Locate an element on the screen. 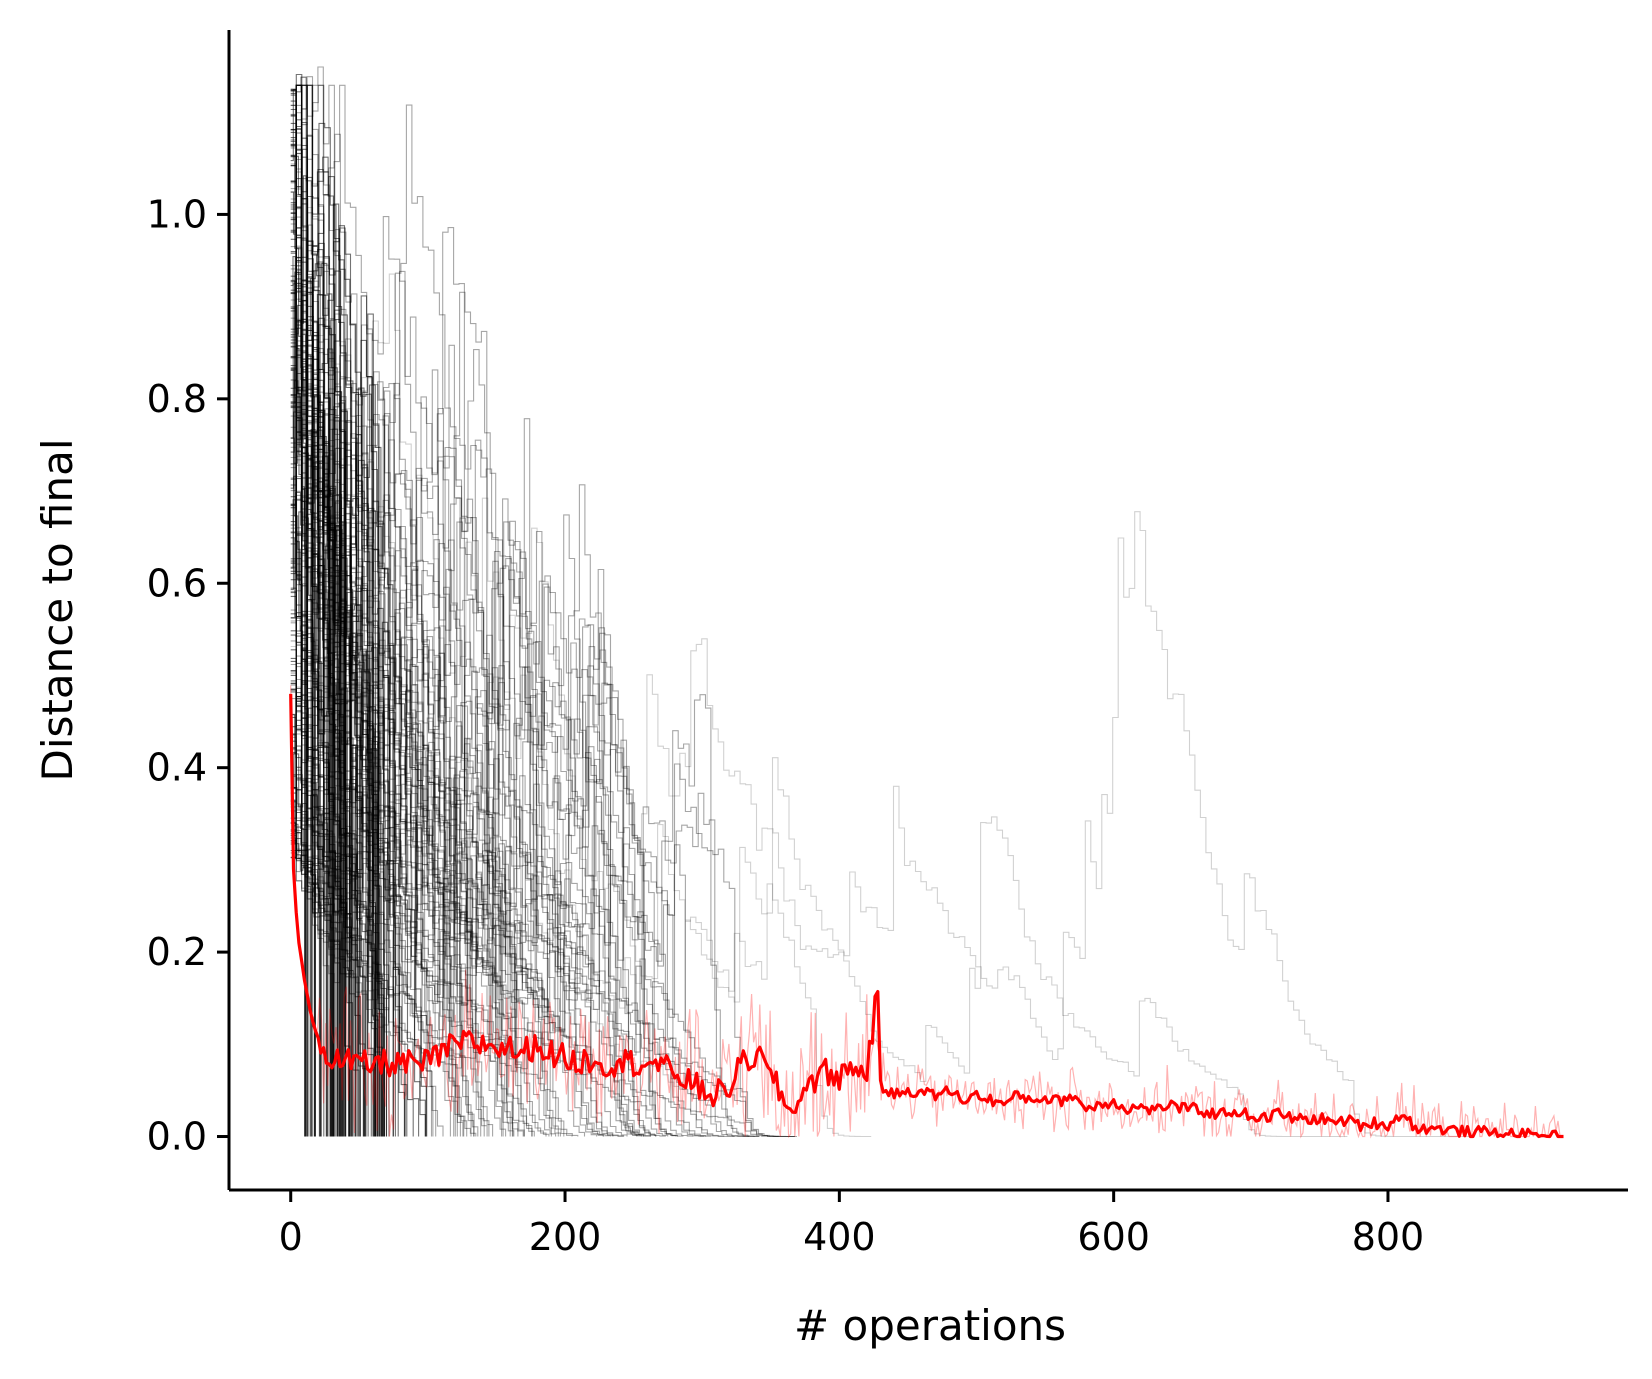  y-tick-label: 1.0 is located at coordinates (177, 214).